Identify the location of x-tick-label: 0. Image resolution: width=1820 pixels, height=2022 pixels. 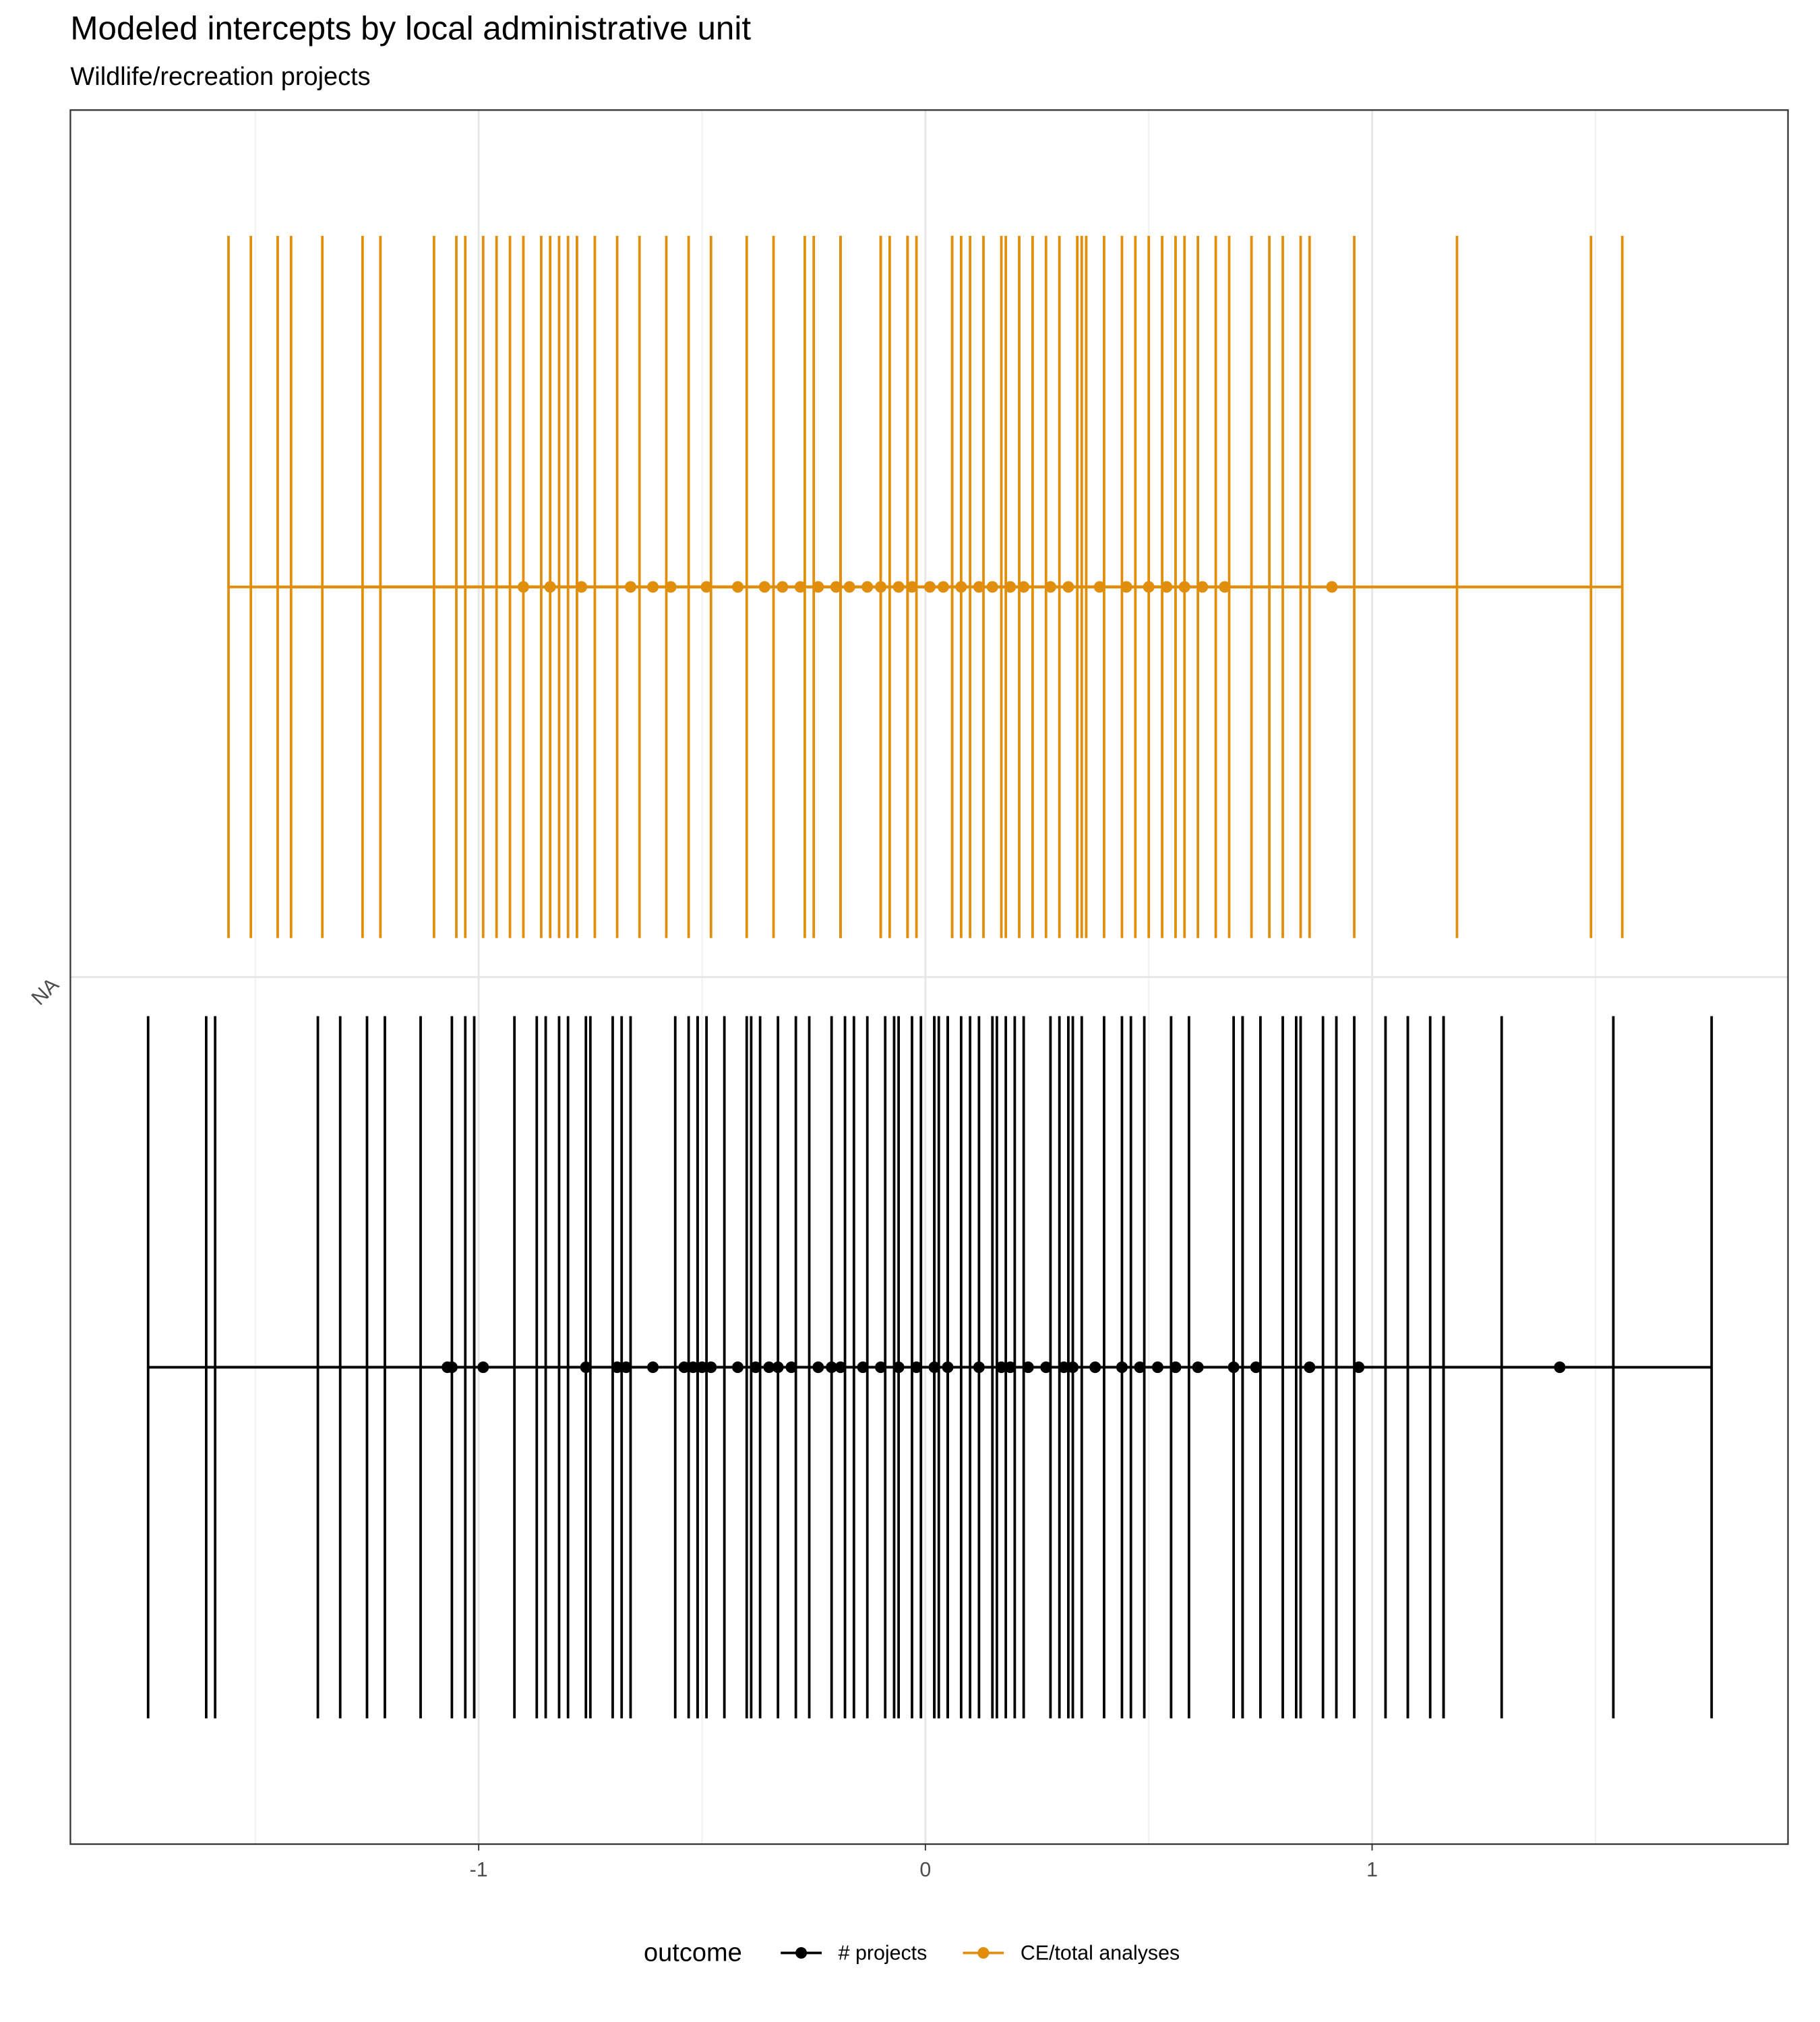
(925, 1870).